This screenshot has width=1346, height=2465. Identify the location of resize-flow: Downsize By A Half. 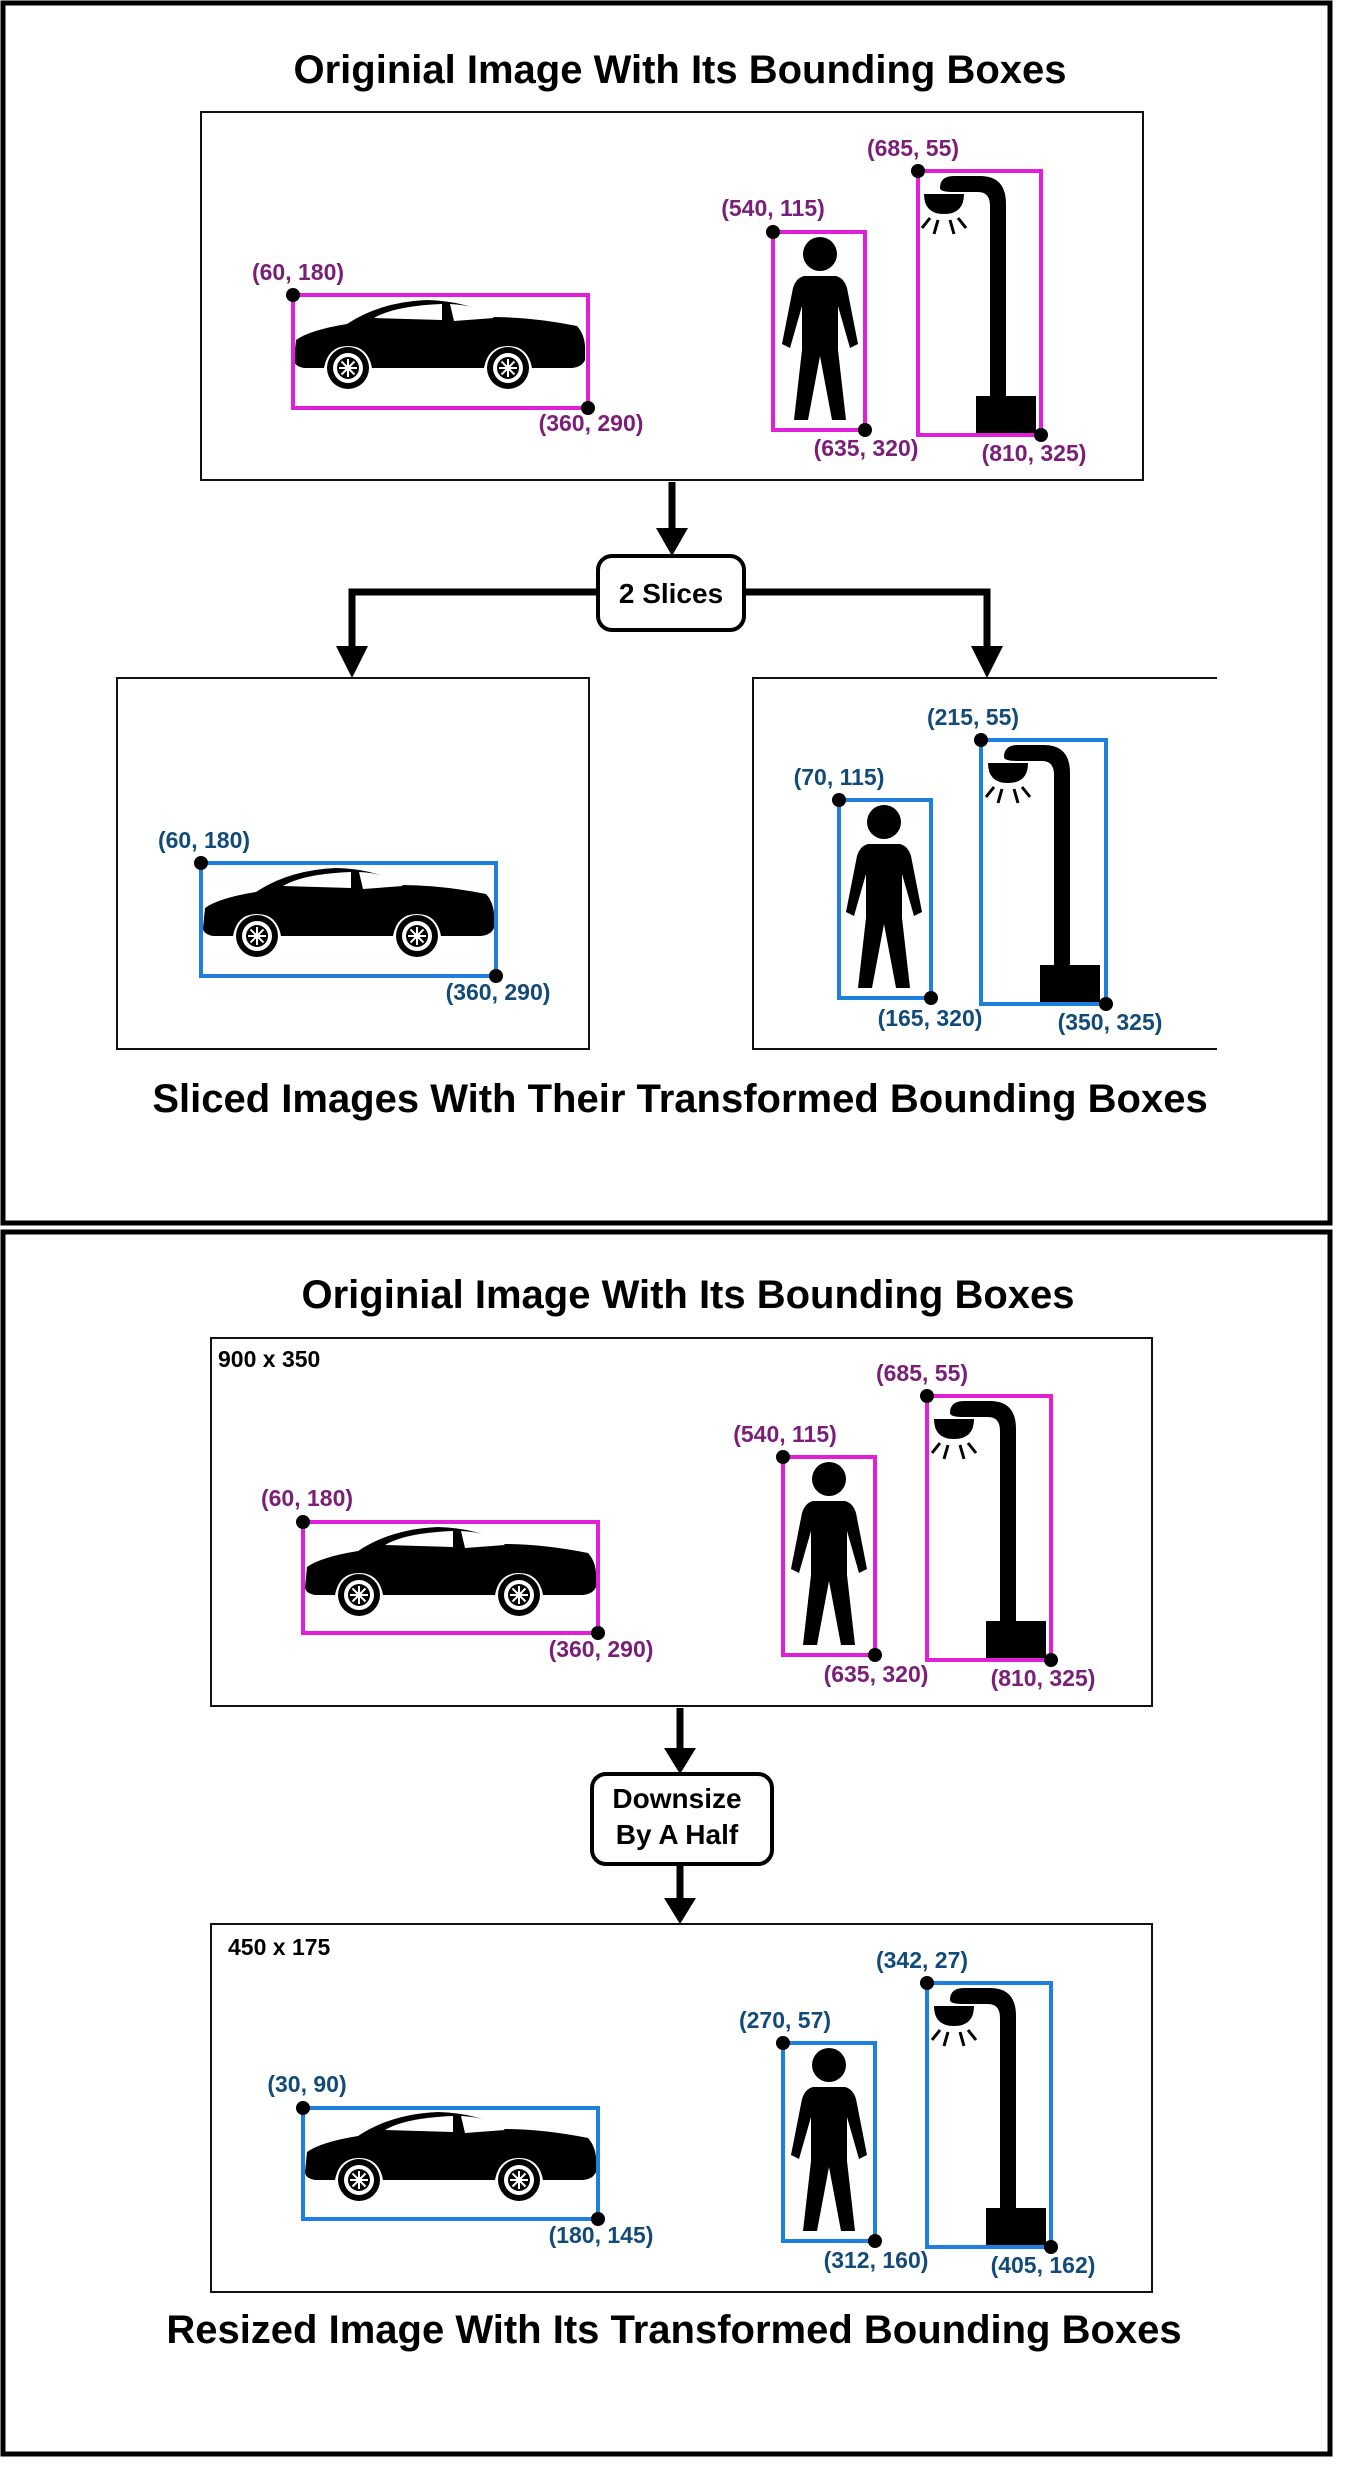
(682, 1816).